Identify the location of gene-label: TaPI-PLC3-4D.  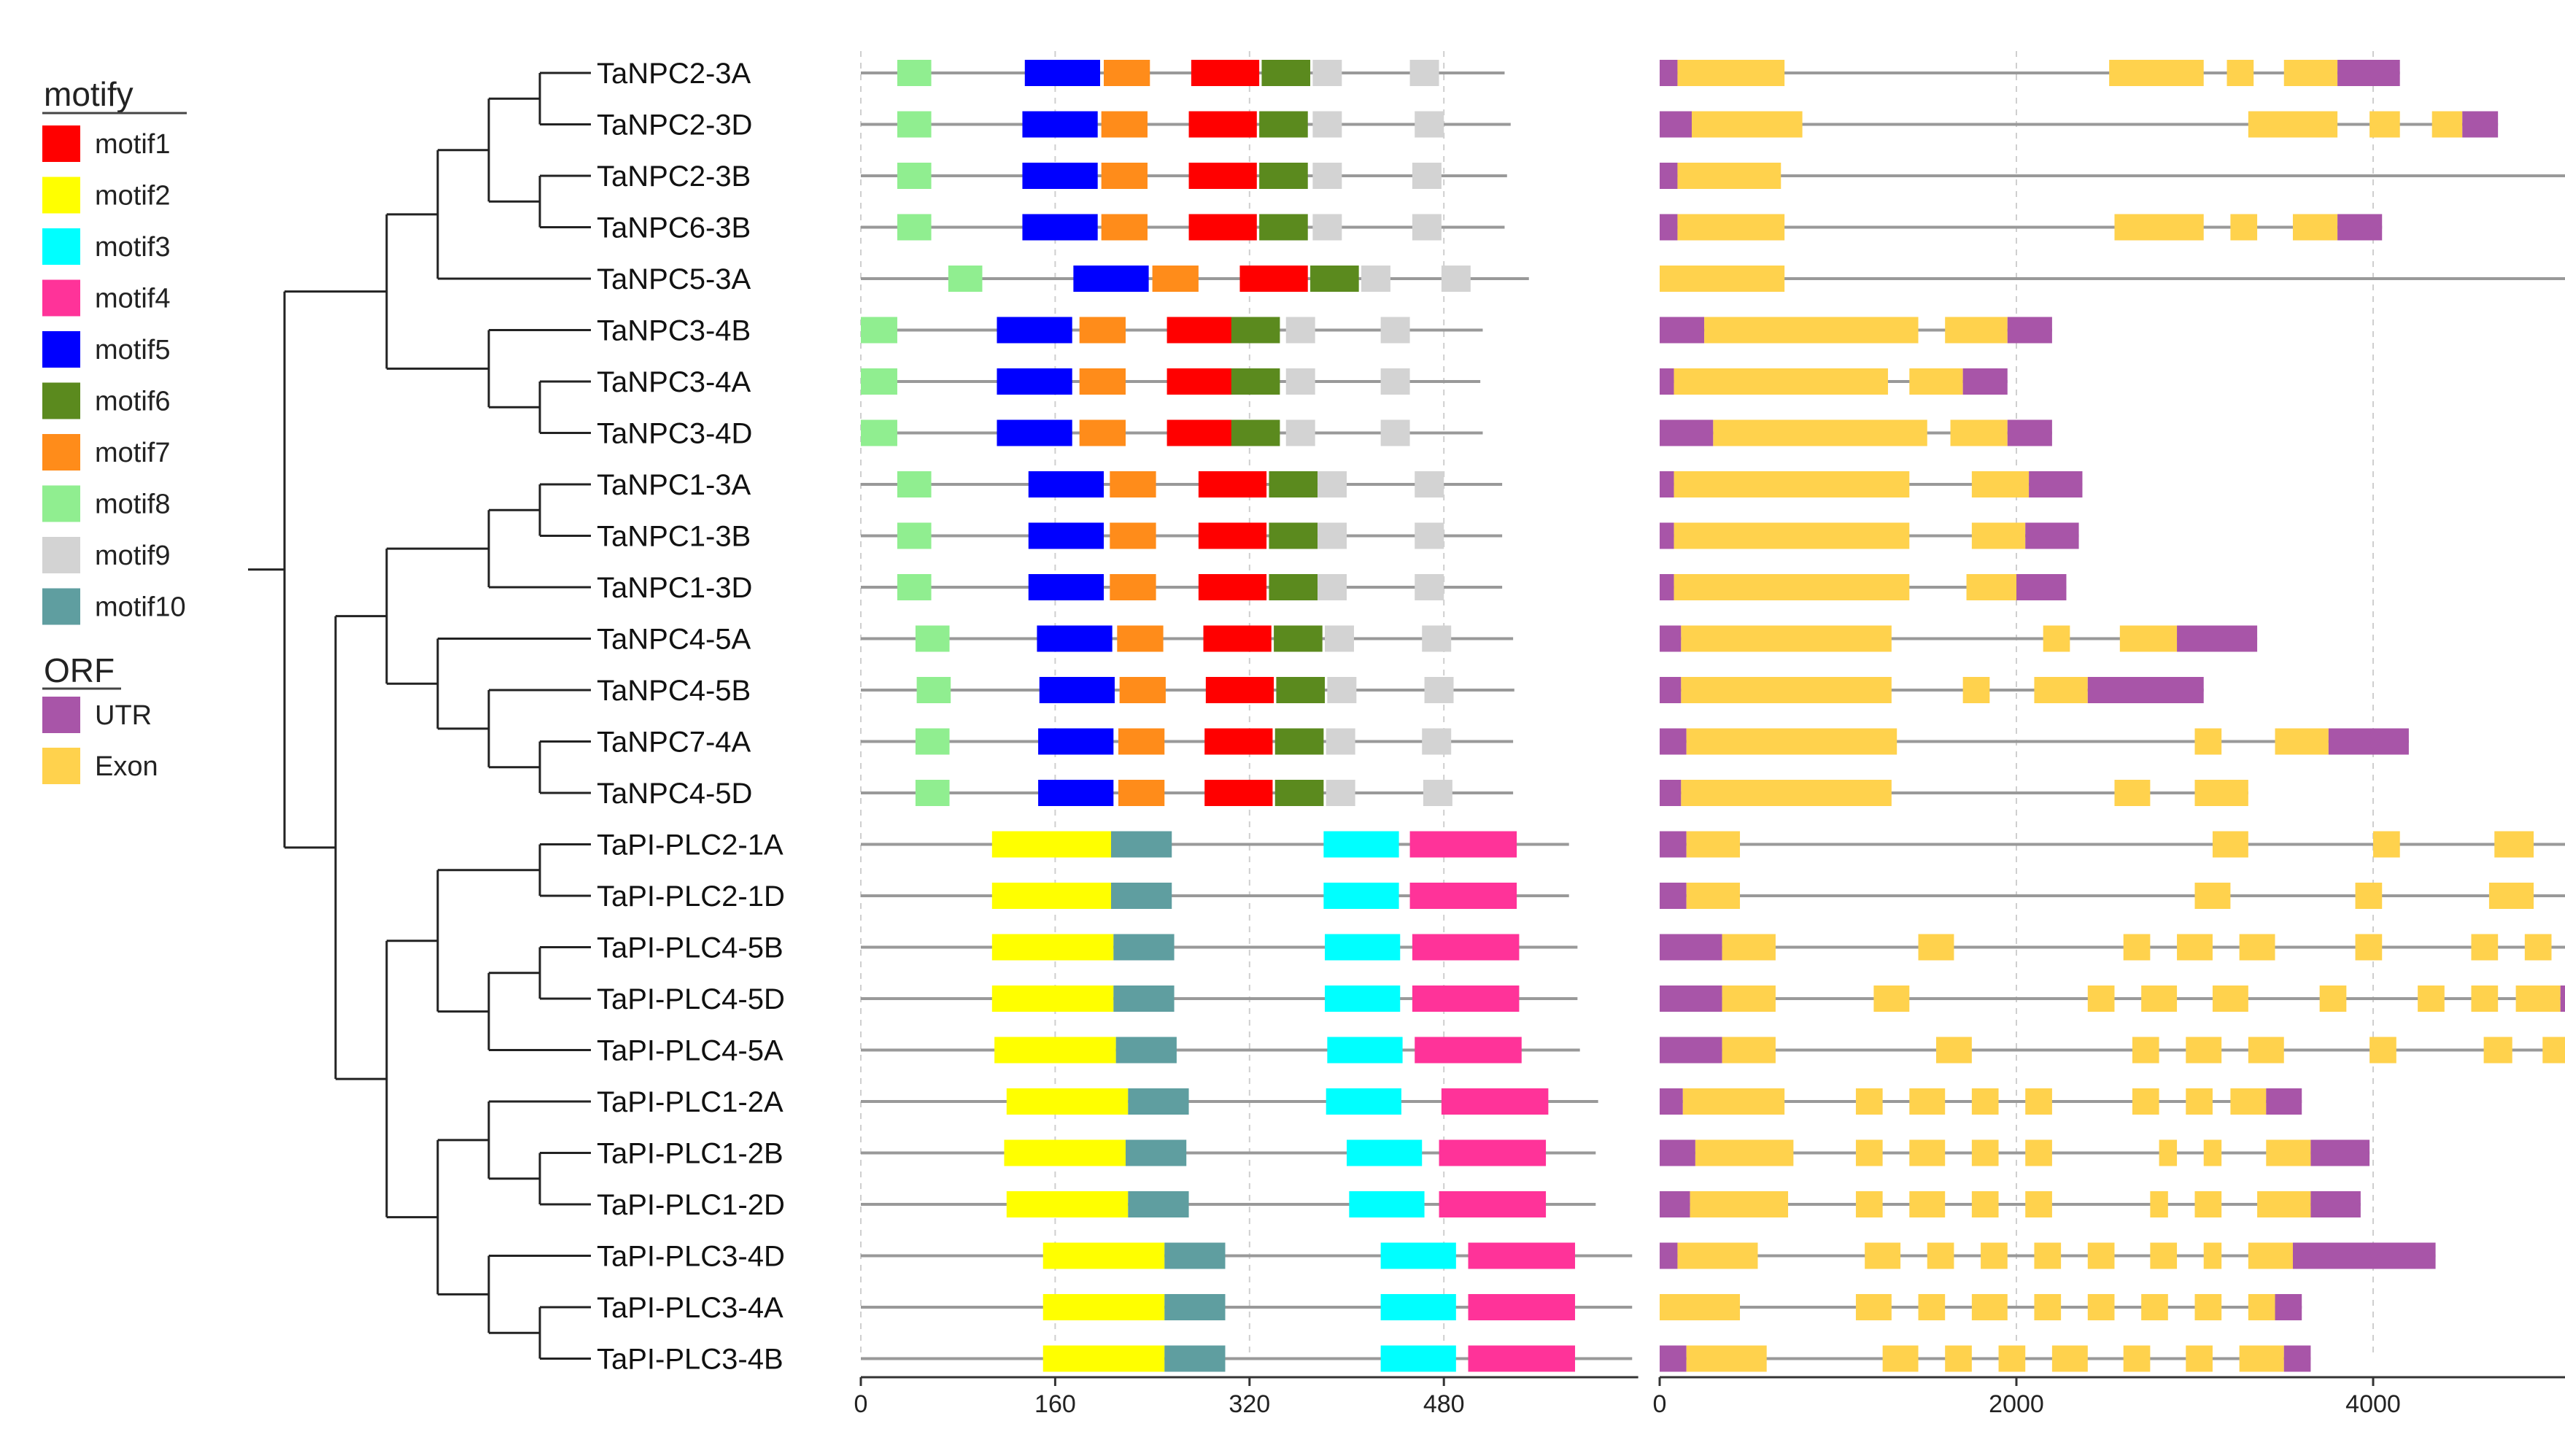
(691, 1257).